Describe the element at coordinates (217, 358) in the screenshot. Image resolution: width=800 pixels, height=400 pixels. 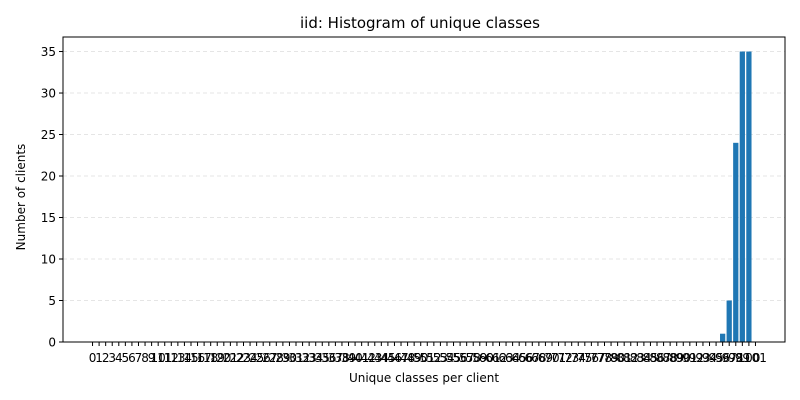
I see `x-tick-label: 19` at that location.